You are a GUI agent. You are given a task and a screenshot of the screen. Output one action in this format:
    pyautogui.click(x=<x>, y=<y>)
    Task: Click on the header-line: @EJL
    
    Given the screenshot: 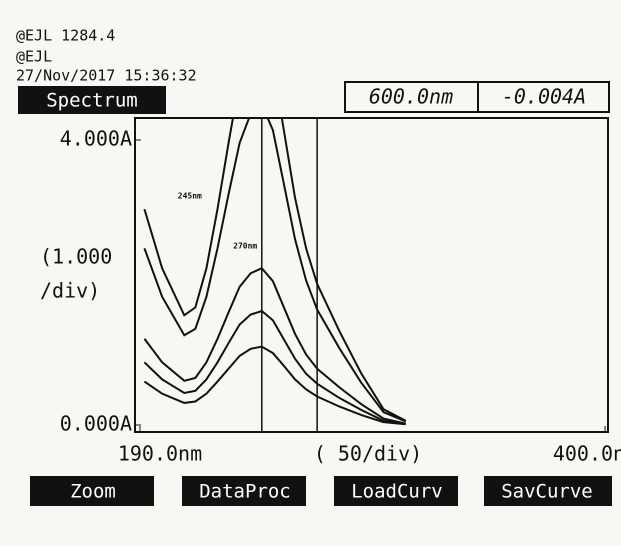 What is the action you would take?
    pyautogui.click(x=34, y=57)
    